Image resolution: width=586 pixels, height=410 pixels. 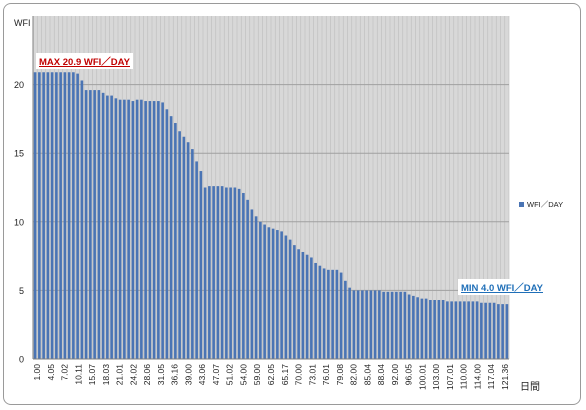 I want to click on max-annotation: MAX 20.9 WFI／DAY, so click(x=84, y=61).